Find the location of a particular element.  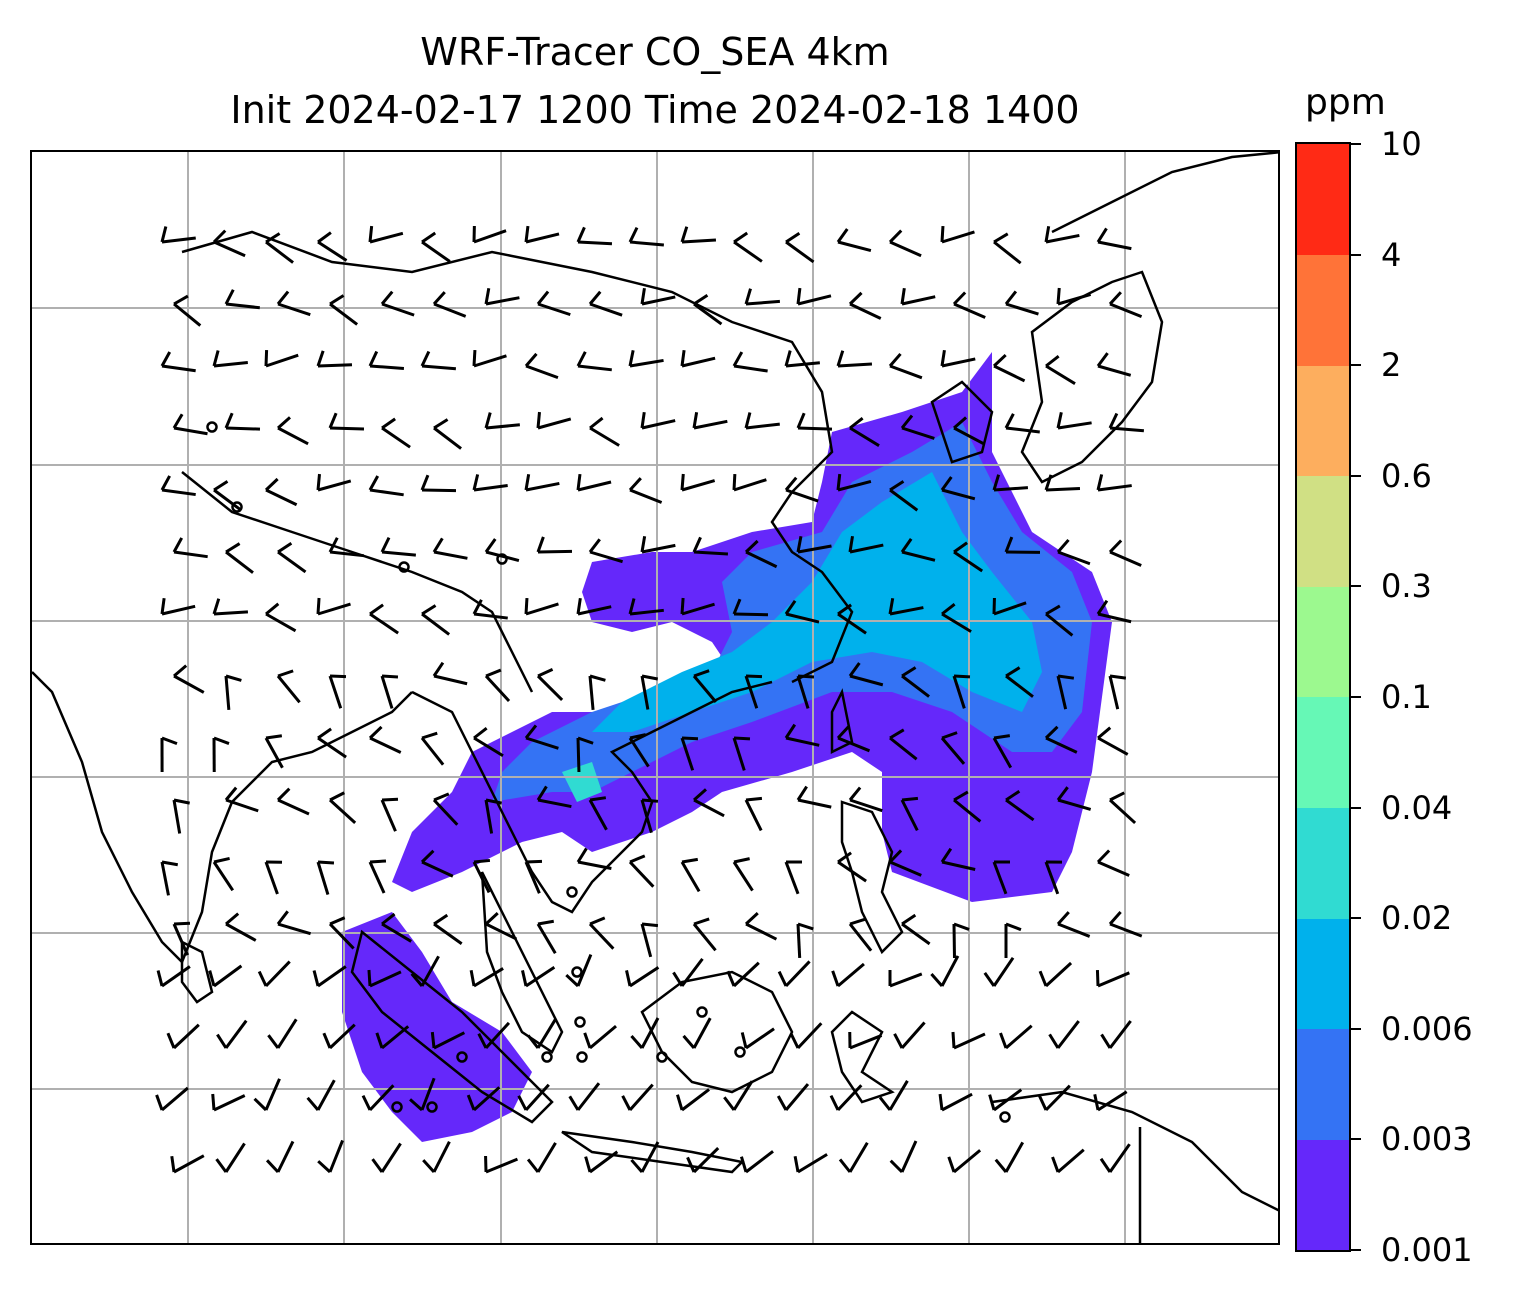

colorbar-tick-label: 0.6 is located at coordinates (1406, 475).